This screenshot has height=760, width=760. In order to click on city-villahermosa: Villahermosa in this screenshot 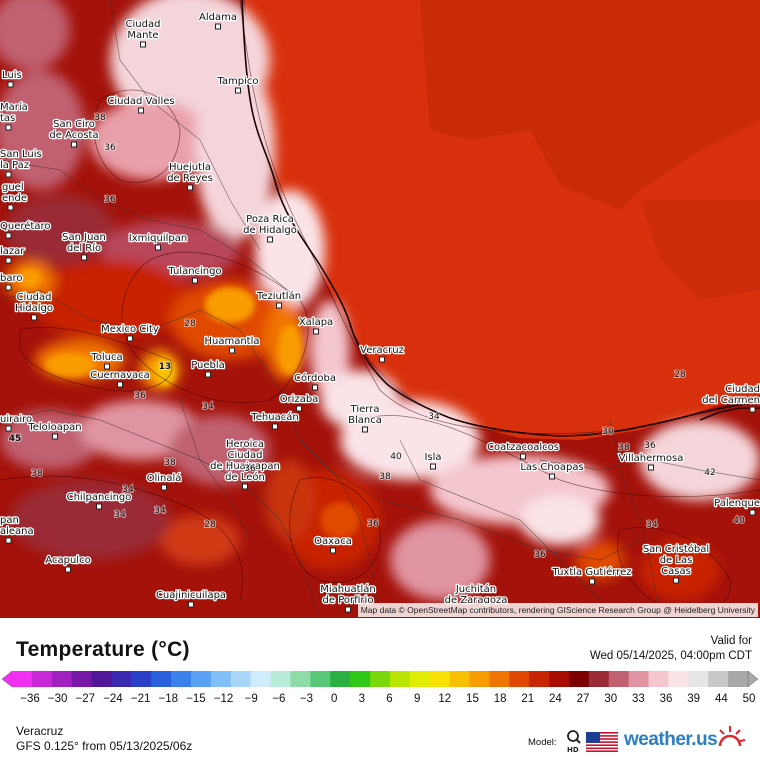, I will do `click(651, 461)`.